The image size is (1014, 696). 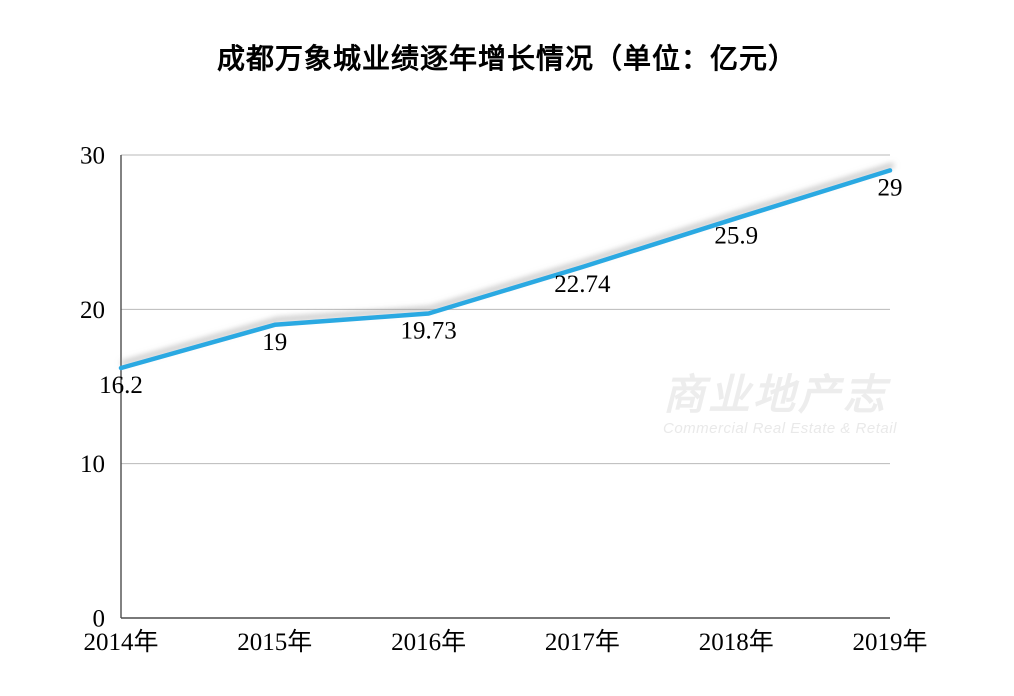 What do you see at coordinates (120, 642) in the screenshot?
I see `x-tick-label: 2014年` at bounding box center [120, 642].